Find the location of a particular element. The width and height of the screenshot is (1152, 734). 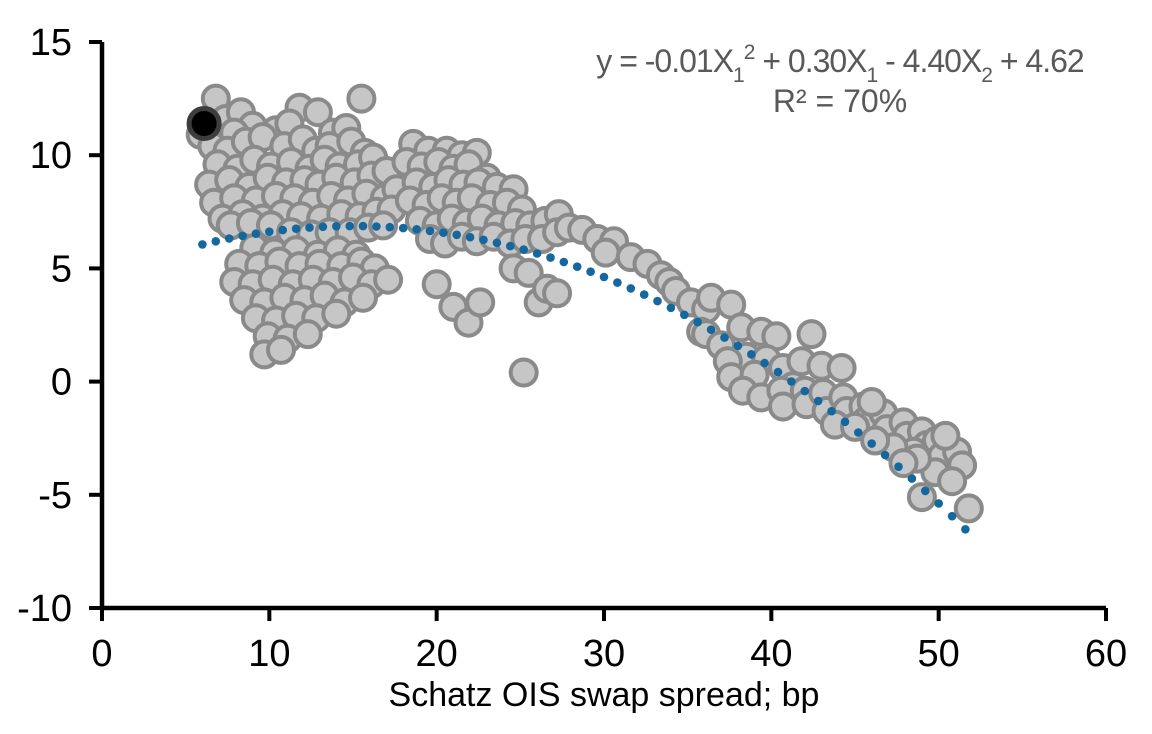

y-tick-label: 15 is located at coordinates (51, 43).